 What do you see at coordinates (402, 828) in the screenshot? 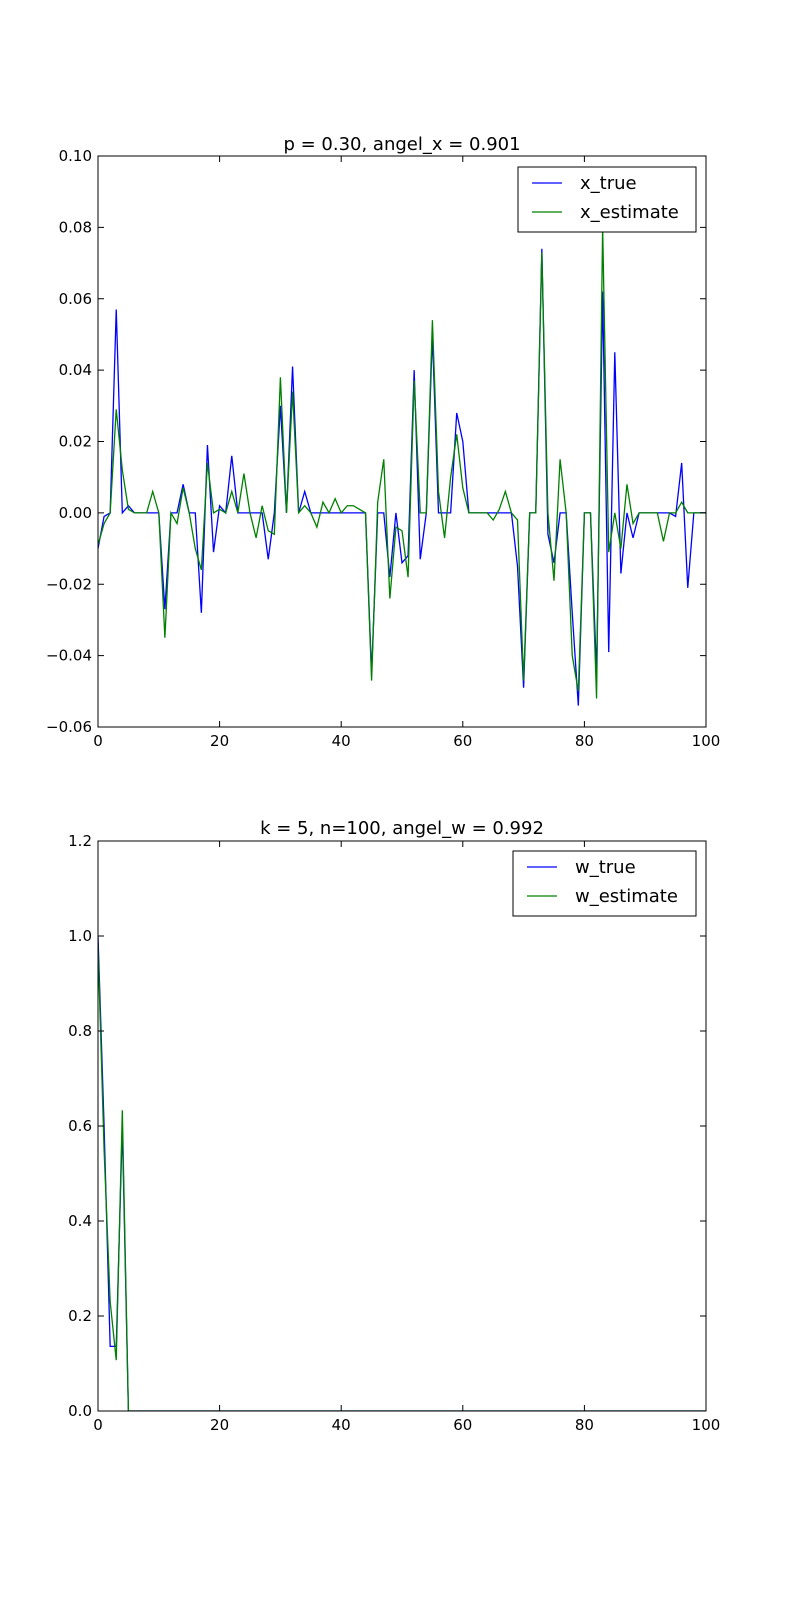
I see `chart-title: k = 5, n=100, angel_w = 0.992` at bounding box center [402, 828].